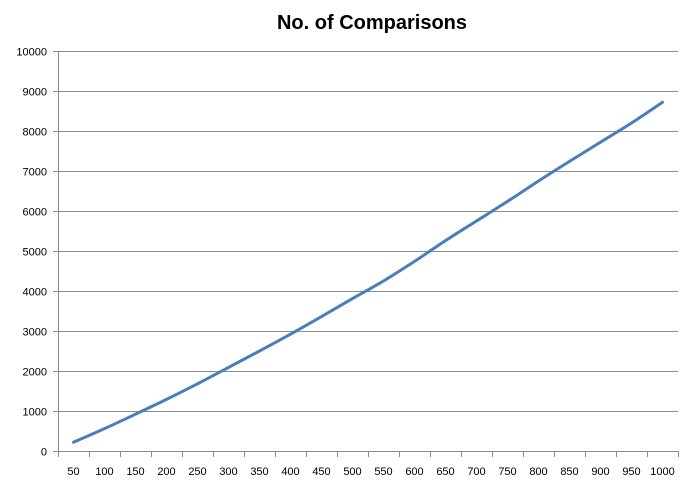 The height and width of the screenshot is (489, 691). I want to click on y-tick-label: 7000, so click(35, 173).